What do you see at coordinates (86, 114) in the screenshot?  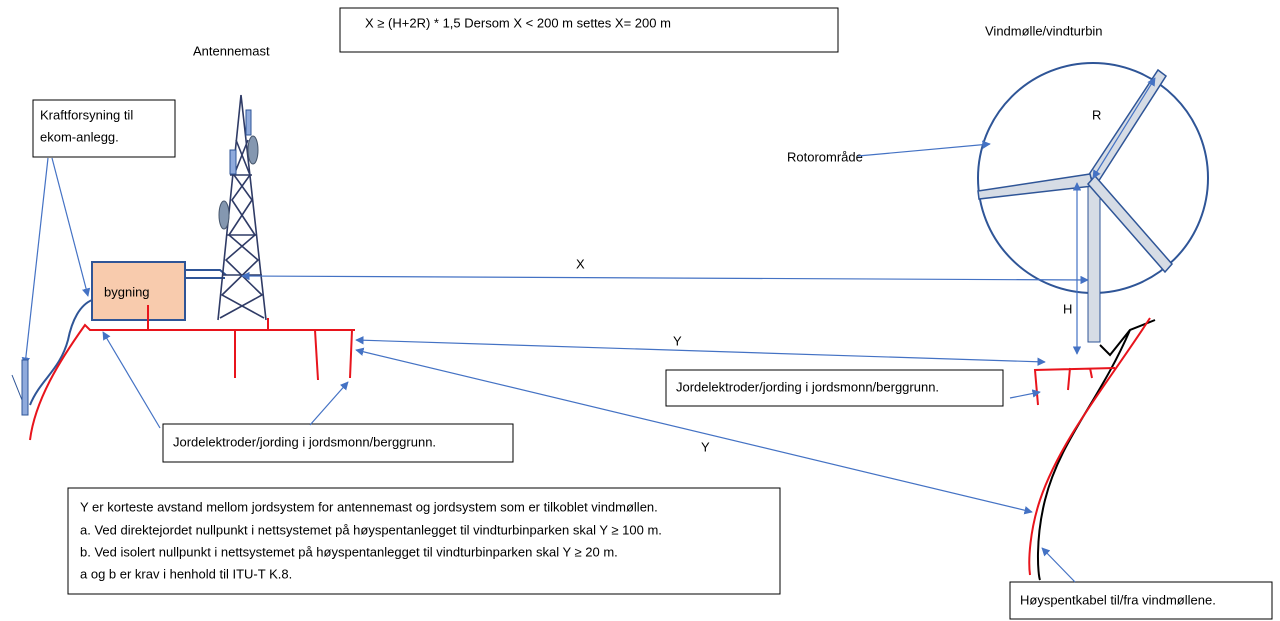 I see `power-line: Kraftforsyning til` at bounding box center [86, 114].